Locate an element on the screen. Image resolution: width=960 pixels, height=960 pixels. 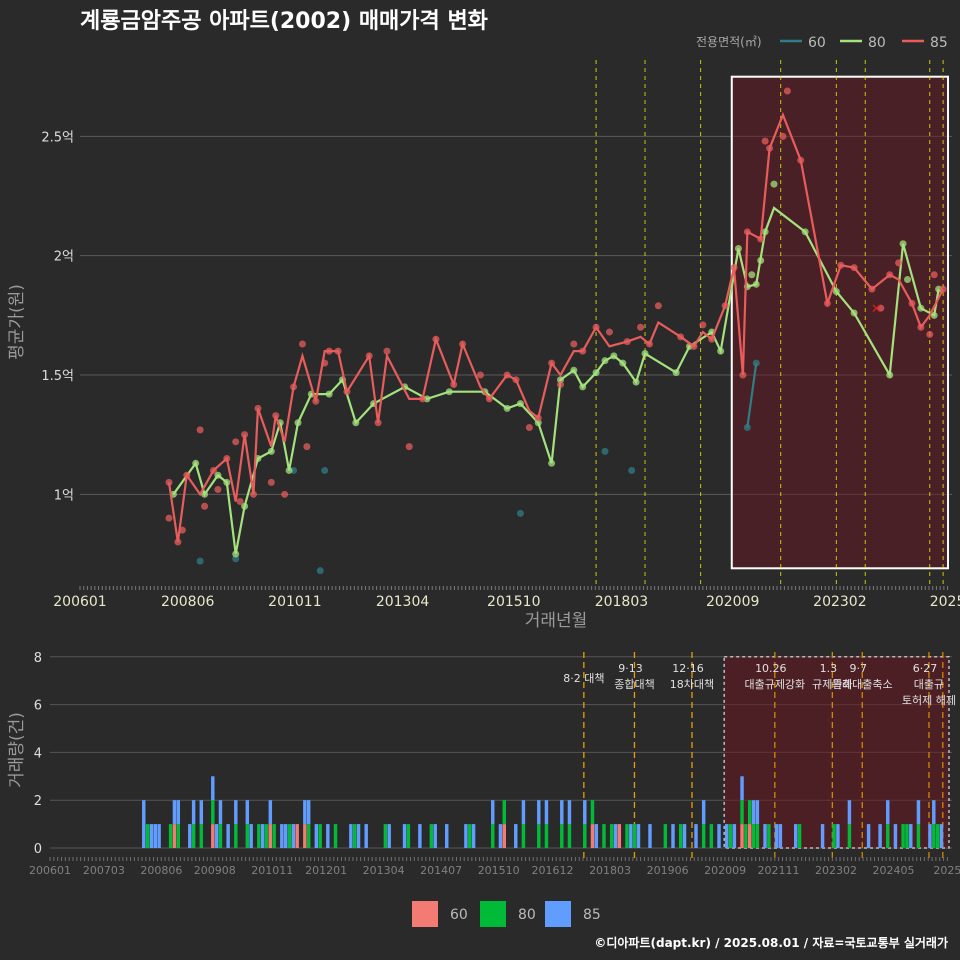
x-axis-title: 거래년월 is located at coordinates (556, 621).